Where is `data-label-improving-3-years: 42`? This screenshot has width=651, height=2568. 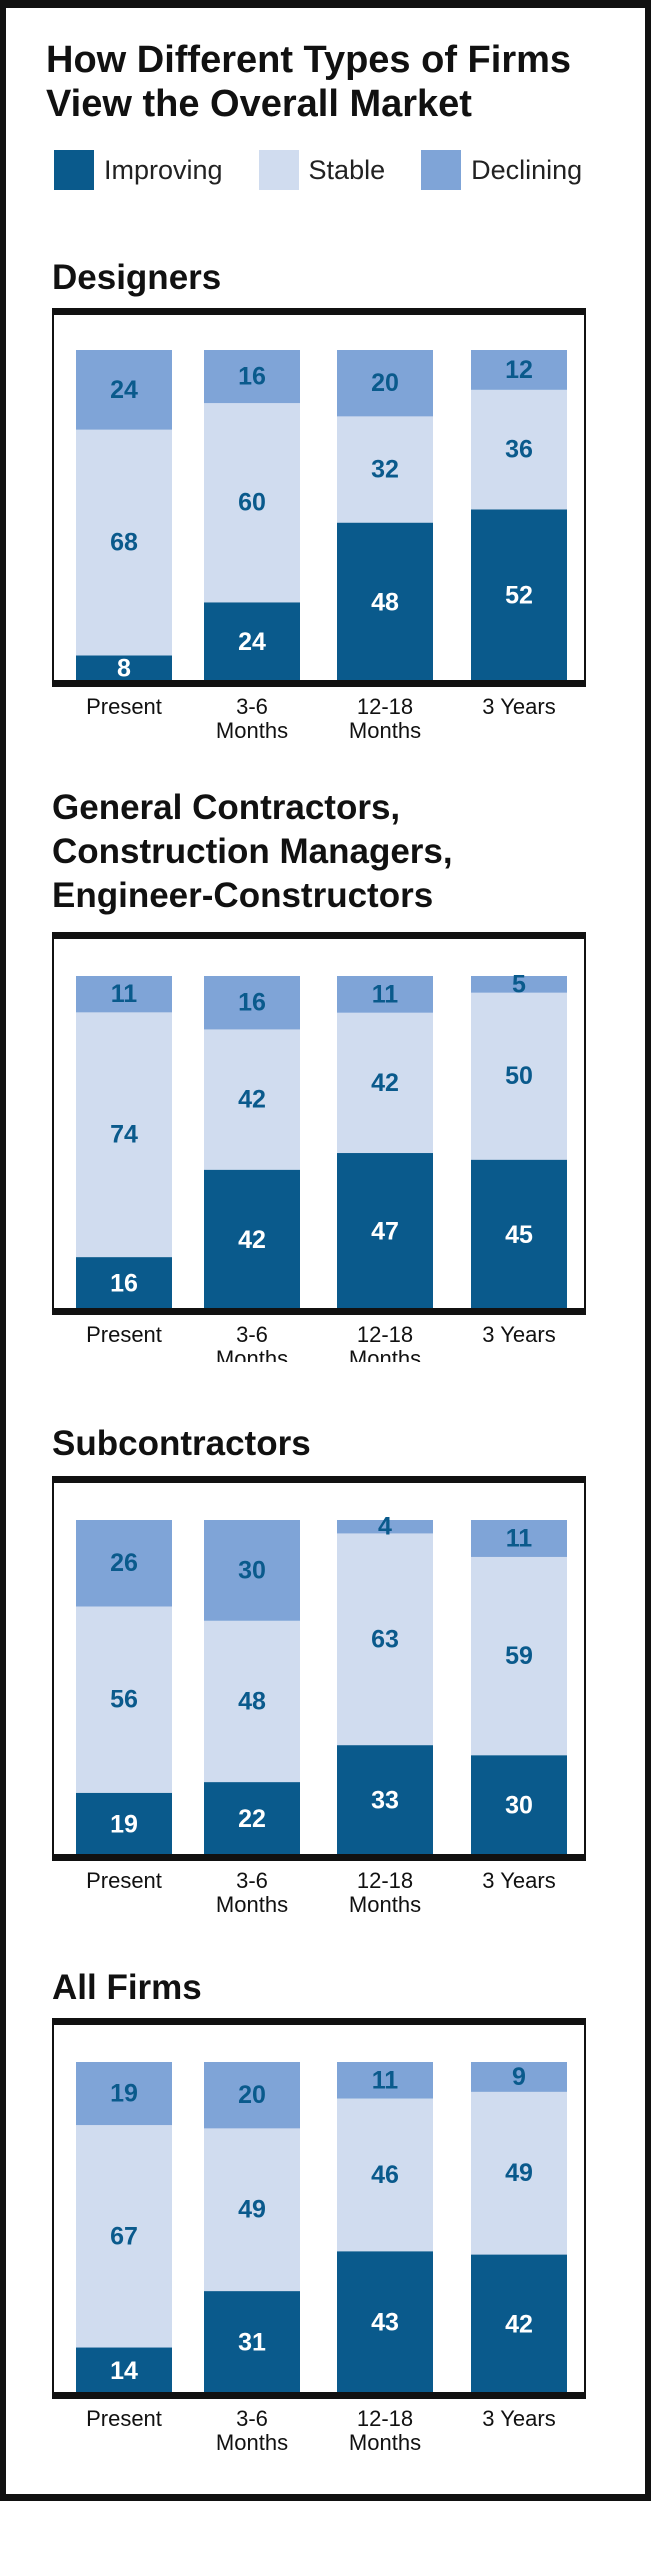 data-label-improving-3-years: 42 is located at coordinates (519, 2324).